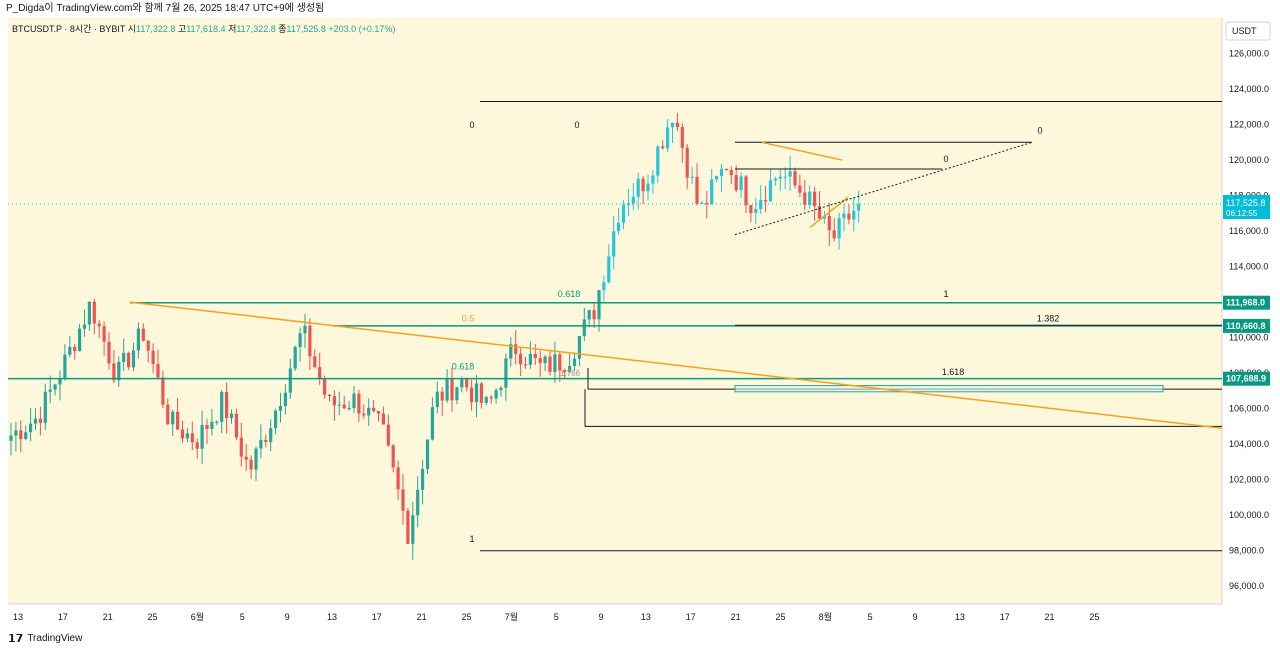  What do you see at coordinates (16, 639) in the screenshot?
I see `tradingview-logo-icon: 𝟭𝟳` at bounding box center [16, 639].